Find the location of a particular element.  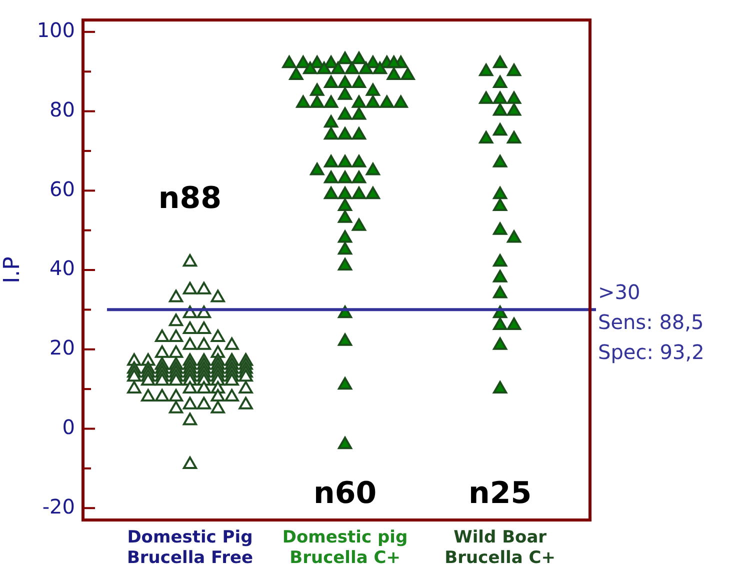

y-tick-label: -20 is located at coordinates (58, 506).